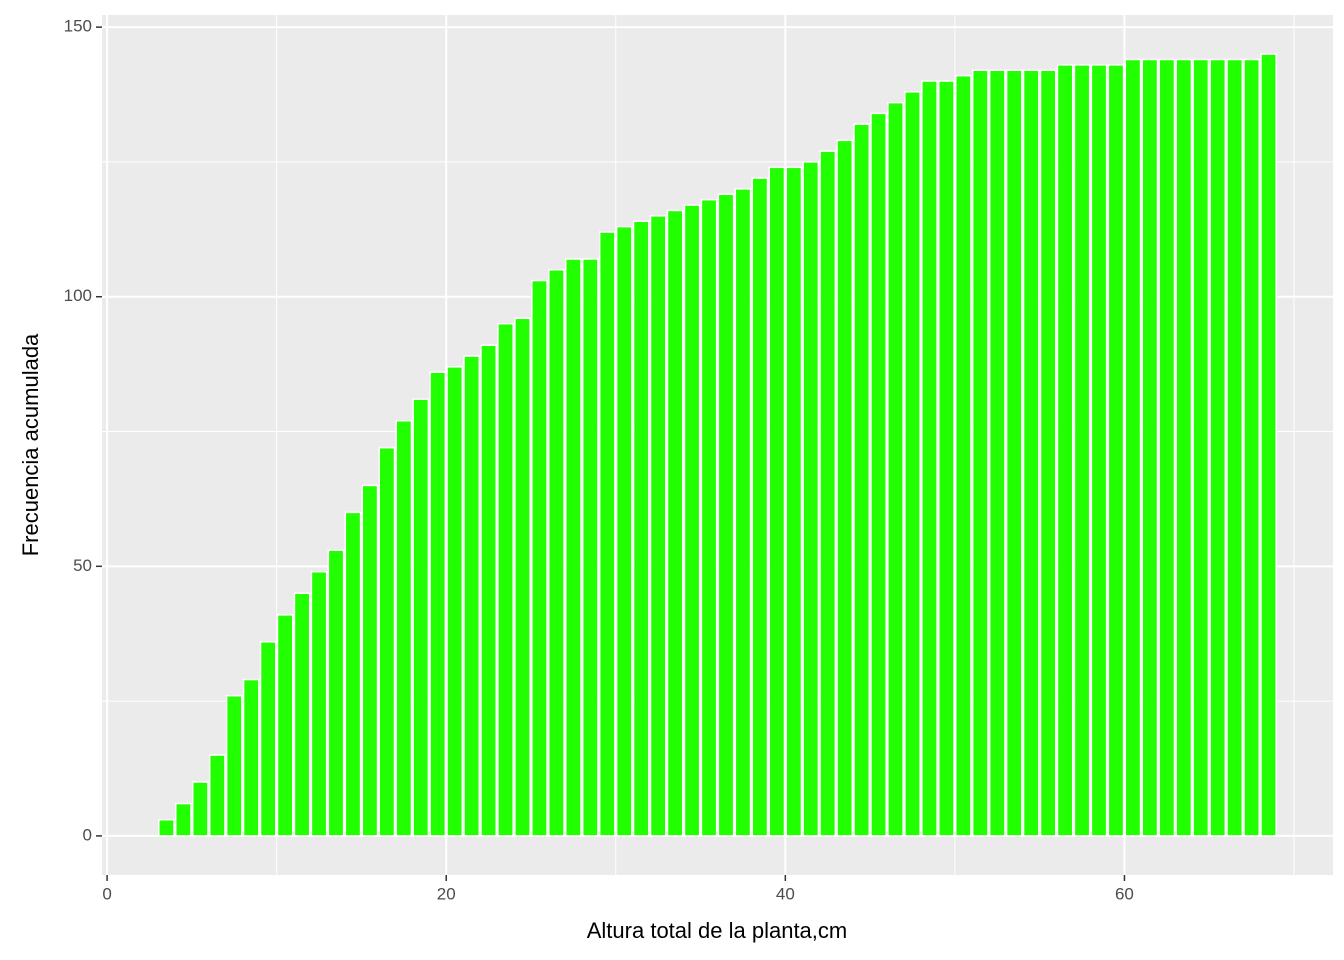  What do you see at coordinates (82, 565) in the screenshot?
I see `y-tick-label: 50` at bounding box center [82, 565].